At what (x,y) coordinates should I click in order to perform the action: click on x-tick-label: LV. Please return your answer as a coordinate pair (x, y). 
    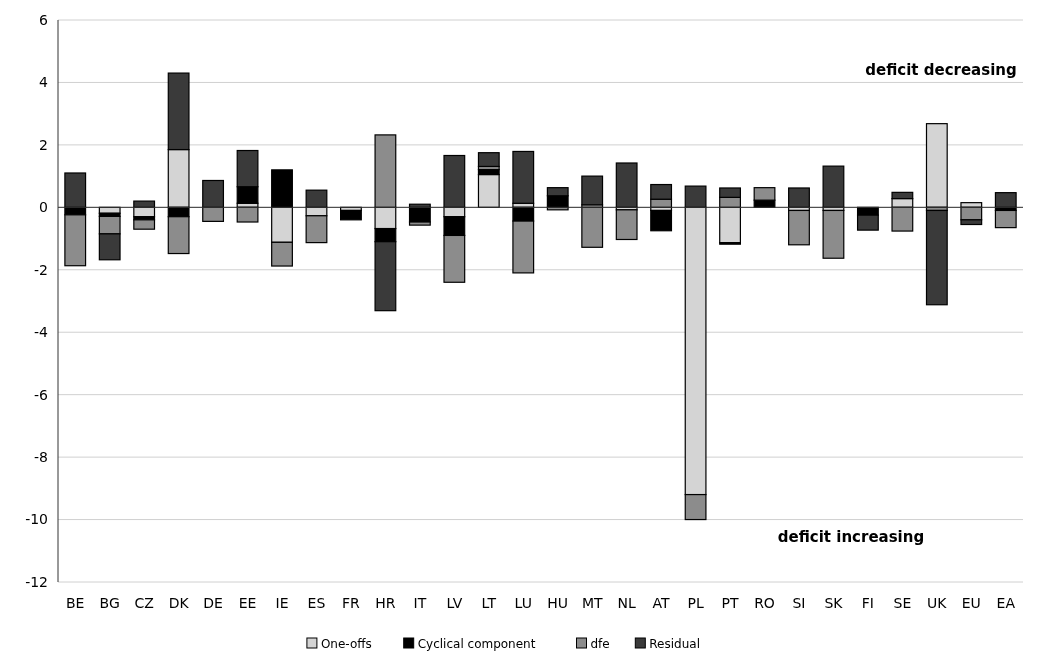
    Looking at the image, I should click on (454, 603).